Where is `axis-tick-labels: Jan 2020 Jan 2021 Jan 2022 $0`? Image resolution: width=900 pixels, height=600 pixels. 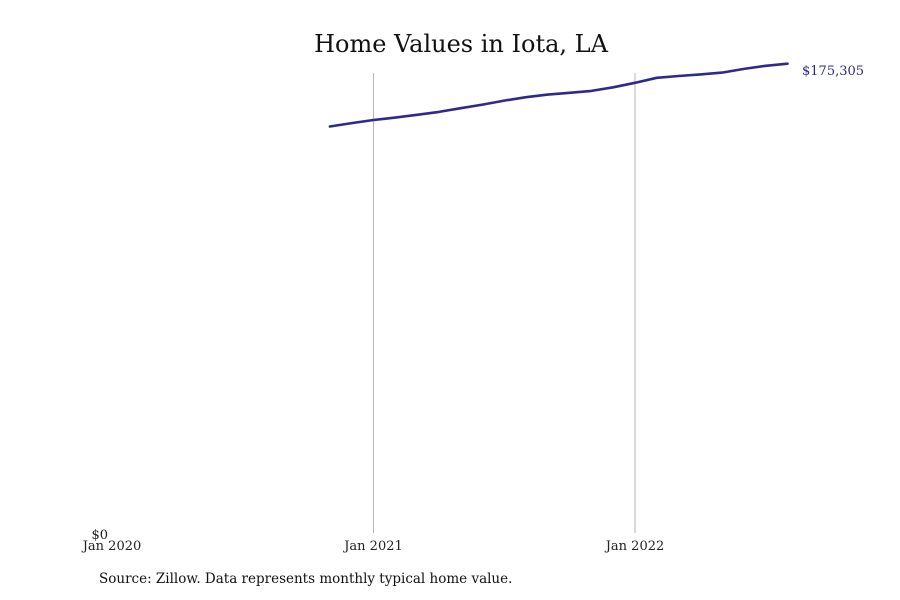 axis-tick-labels: Jan 2020 Jan 2021 Jan 2022 $0 is located at coordinates (373, 541).